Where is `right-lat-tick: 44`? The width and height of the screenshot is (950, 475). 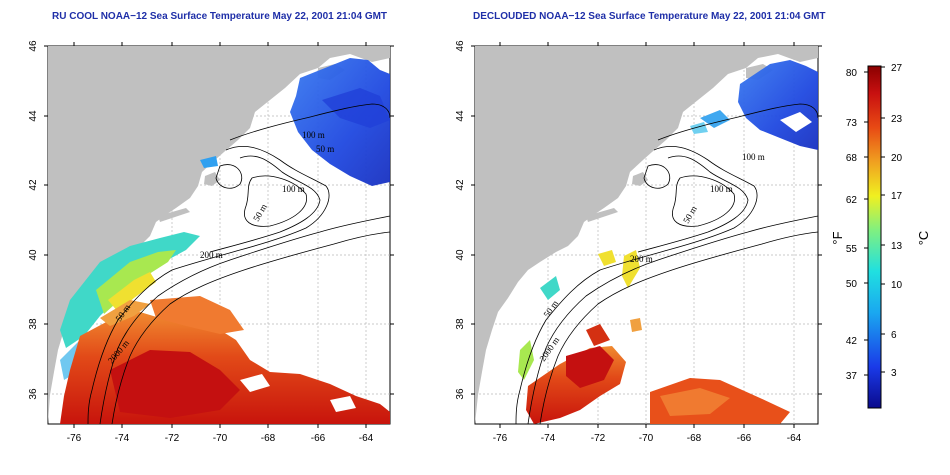
right-lat-tick: 44 is located at coordinates (460, 116).